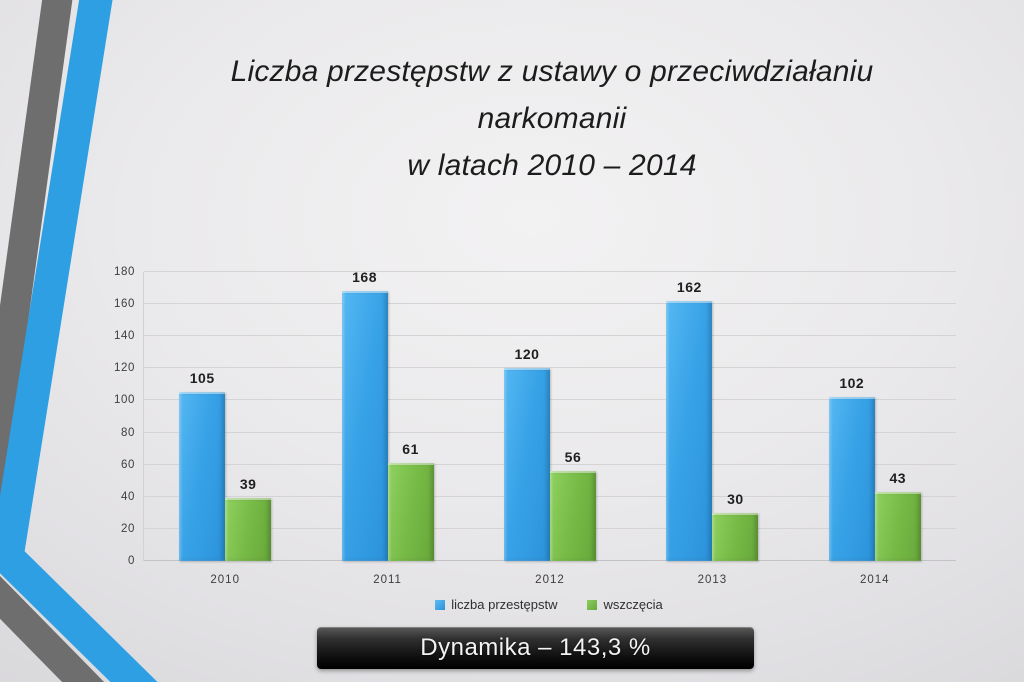 Image resolution: width=1024 pixels, height=682 pixels. I want to click on y-axis-tick-label: 100, so click(124, 400).